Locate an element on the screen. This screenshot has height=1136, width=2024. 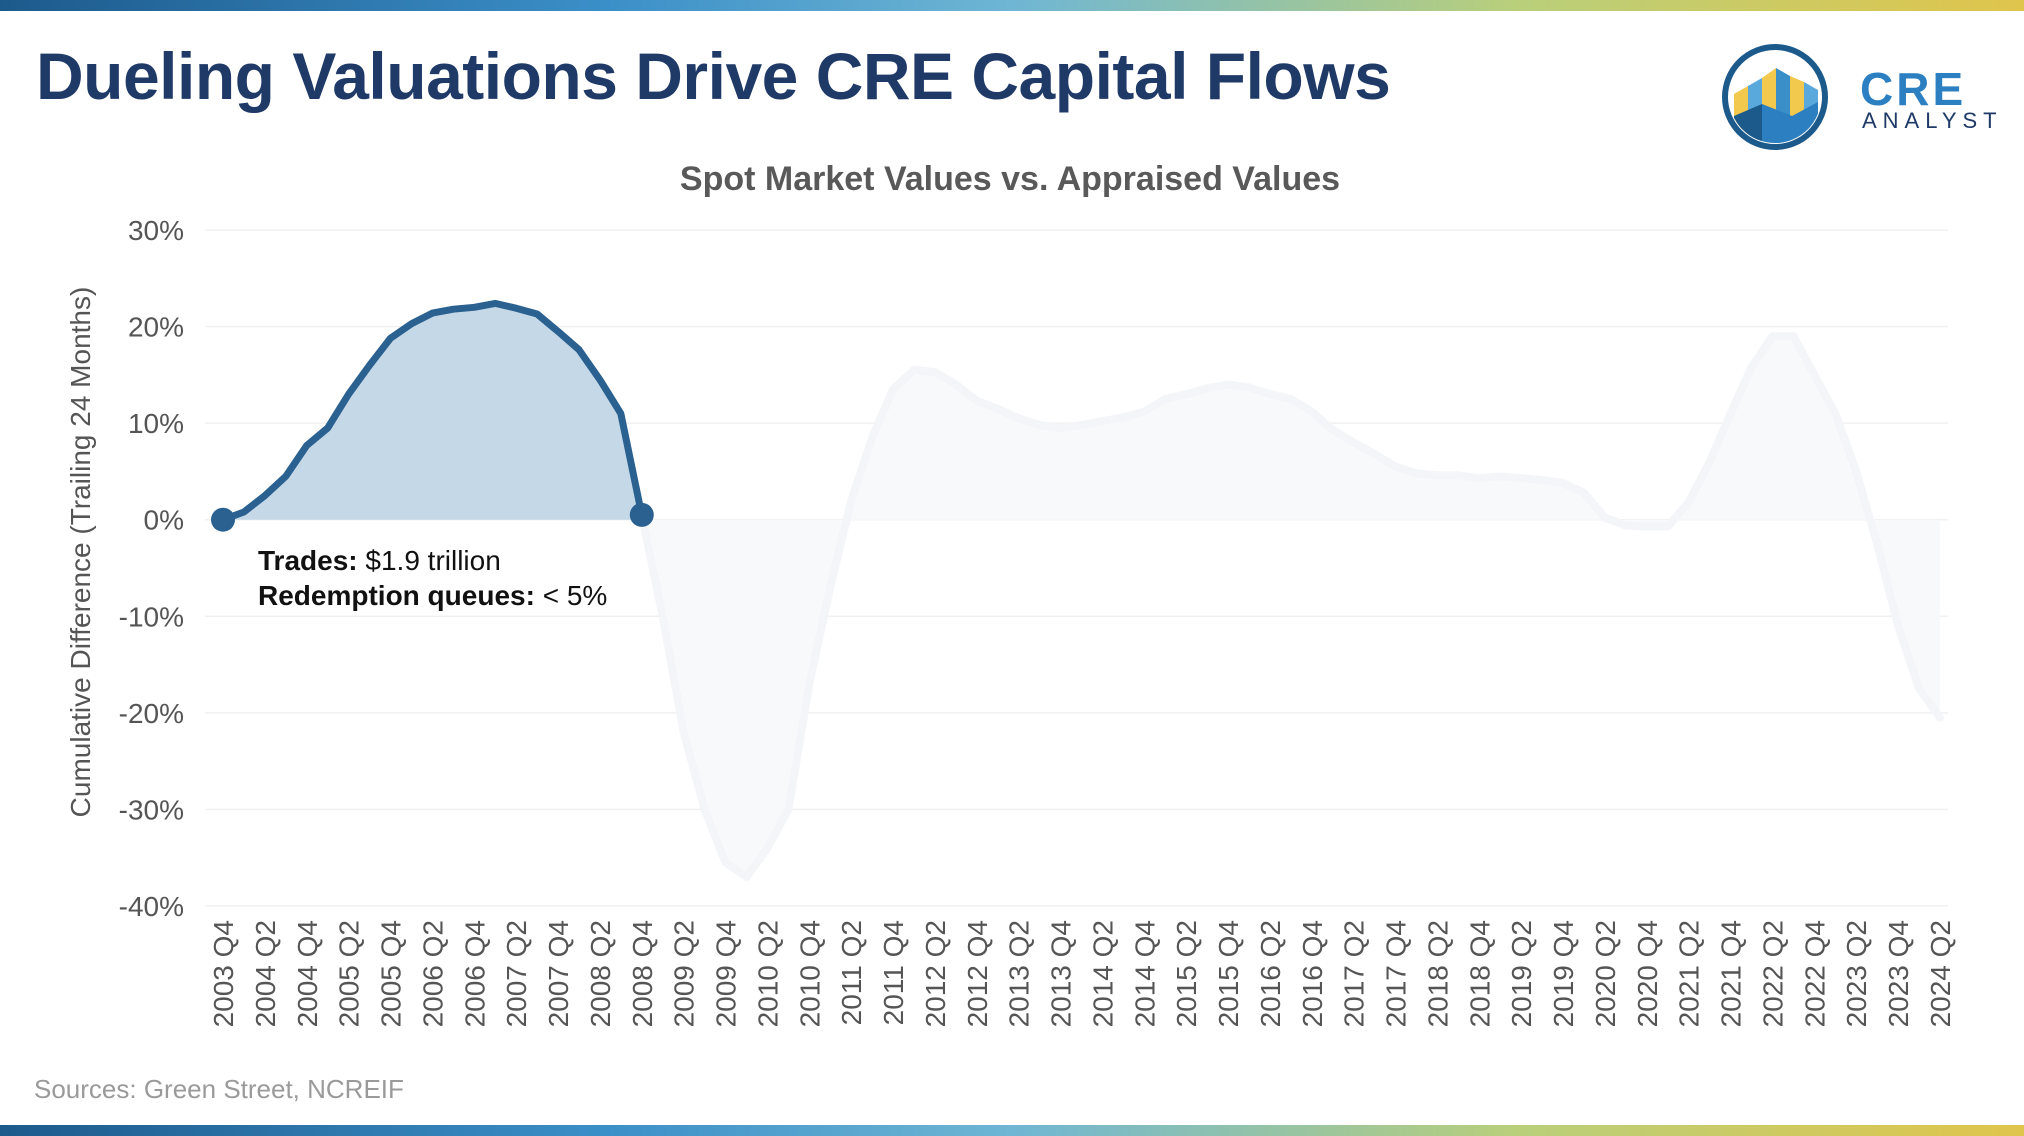
end-point-marker is located at coordinates (641, 514).